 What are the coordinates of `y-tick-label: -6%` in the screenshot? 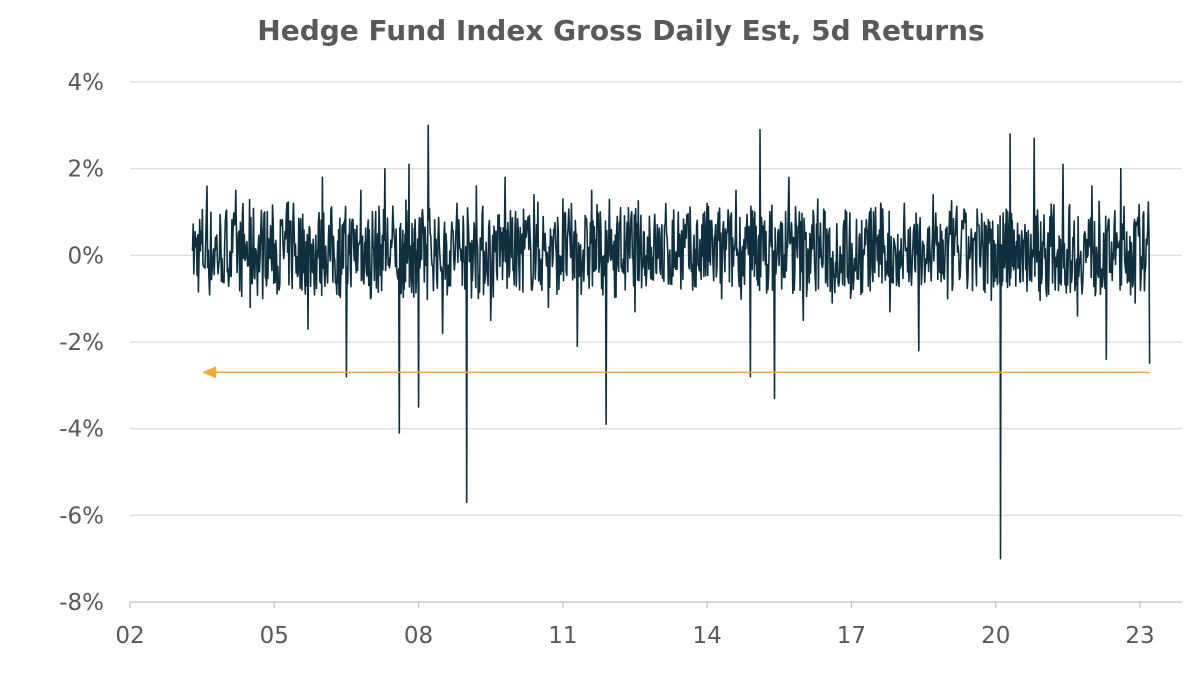 It's located at (81, 516).